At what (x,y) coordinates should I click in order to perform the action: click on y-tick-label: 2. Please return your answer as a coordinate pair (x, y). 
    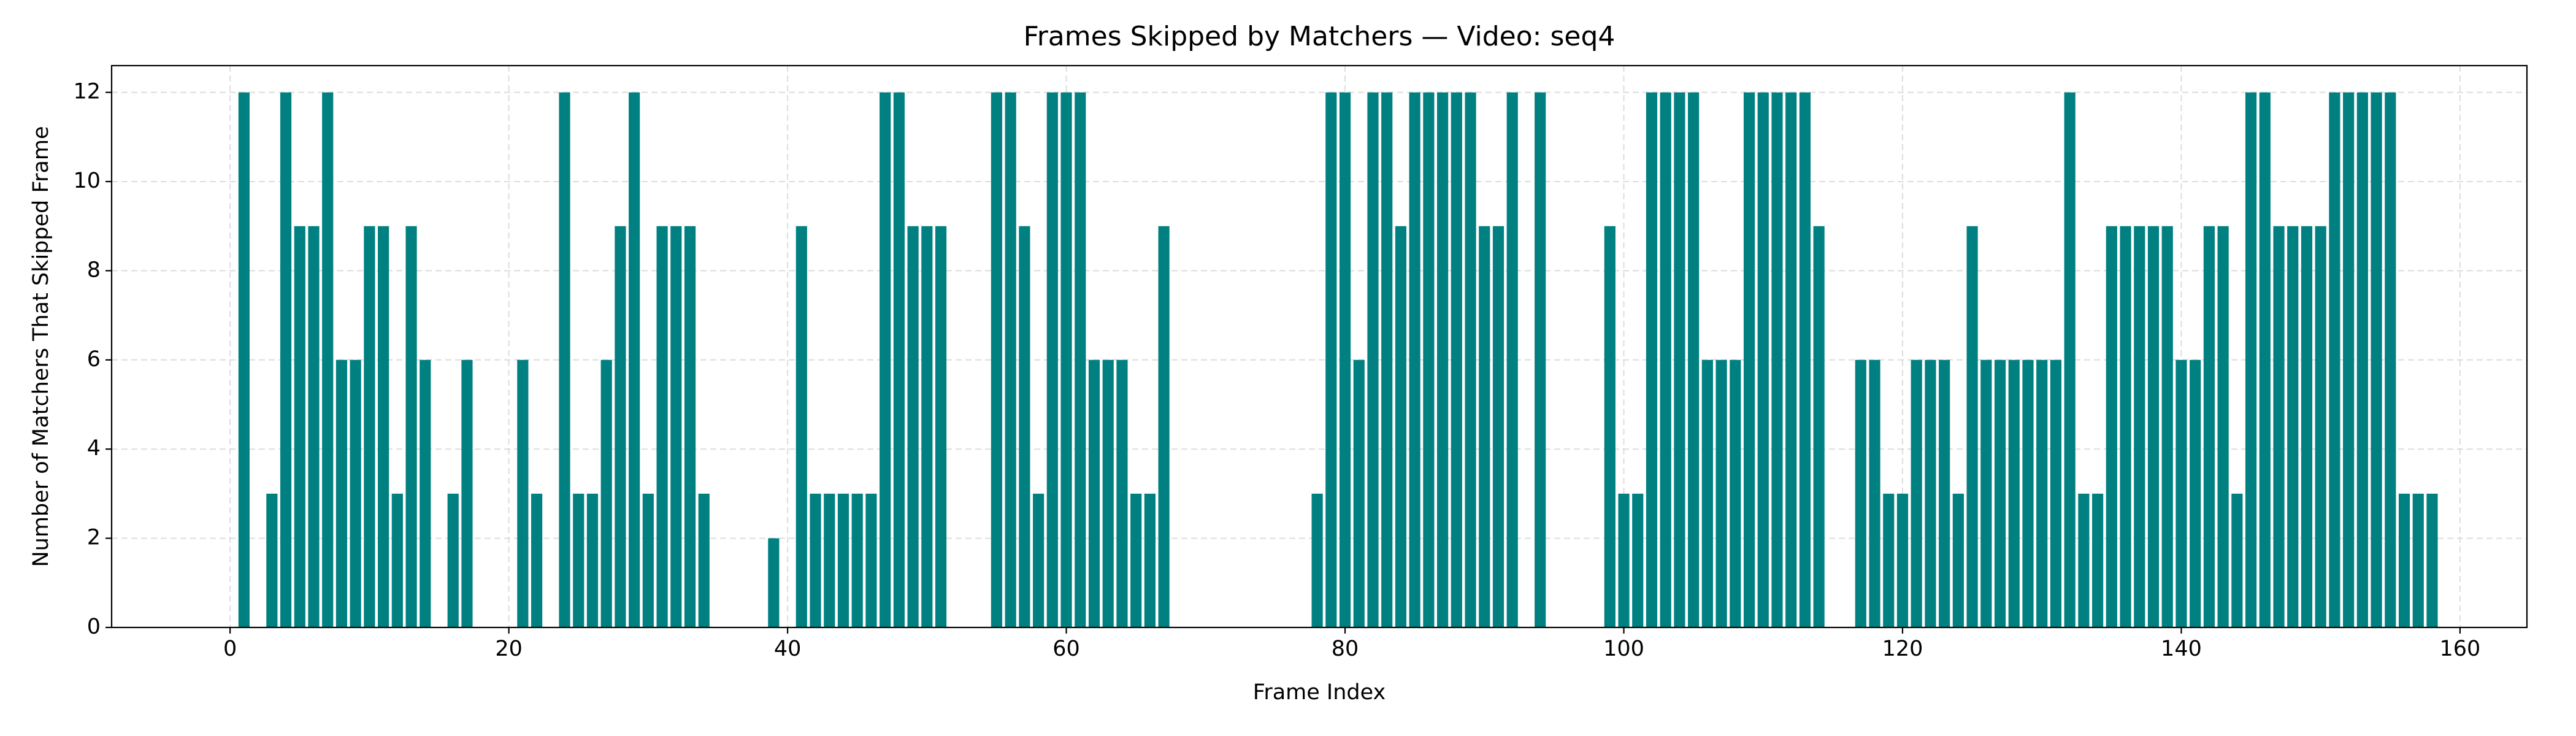
    Looking at the image, I should click on (94, 538).